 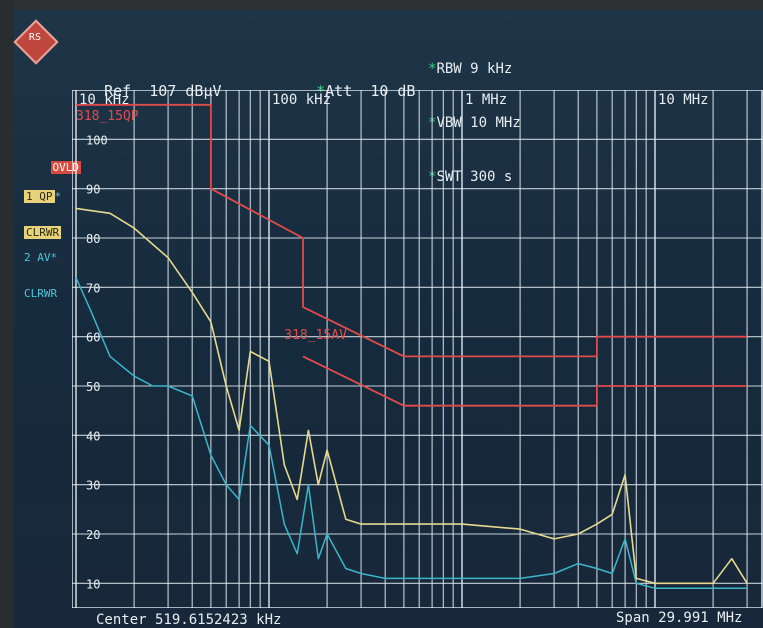 I want to click on level-tick-label: 70, so click(x=93, y=288).